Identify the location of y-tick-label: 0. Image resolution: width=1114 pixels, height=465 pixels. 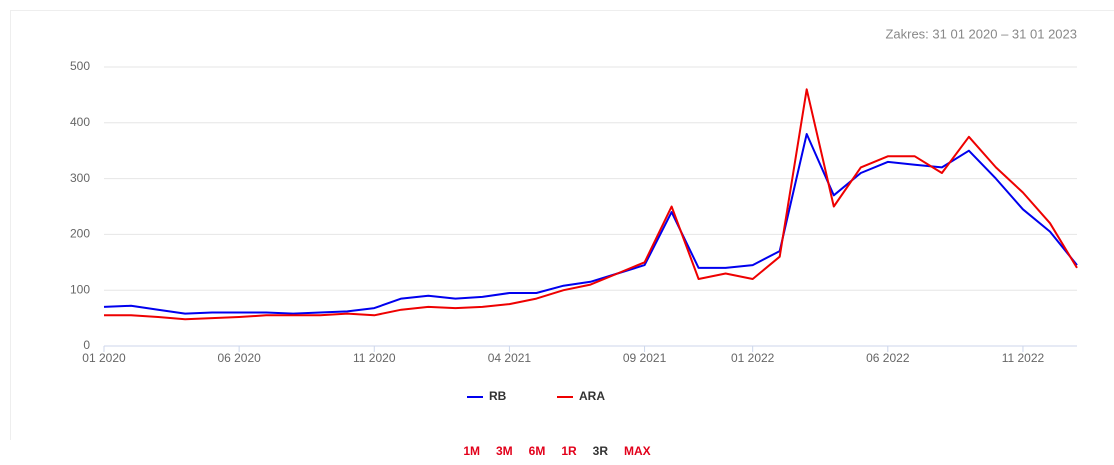
(86, 345).